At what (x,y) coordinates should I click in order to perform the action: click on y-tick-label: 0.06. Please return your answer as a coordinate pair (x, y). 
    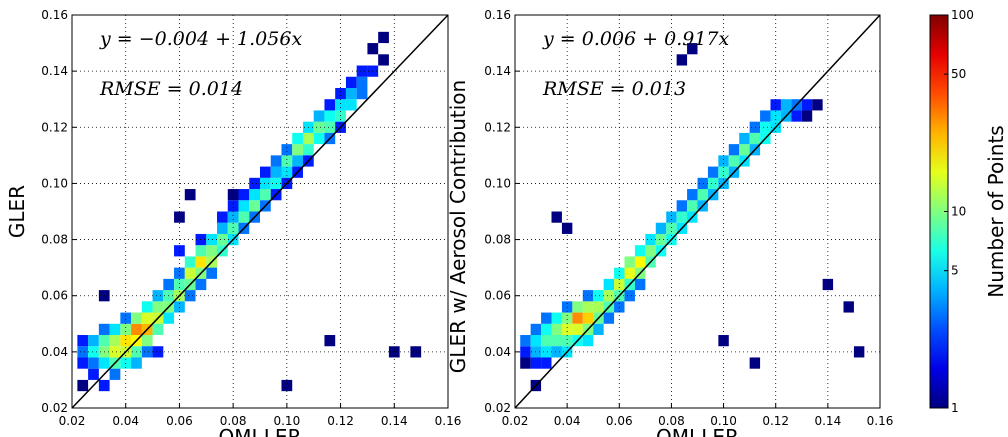
    Looking at the image, I should click on (54, 296).